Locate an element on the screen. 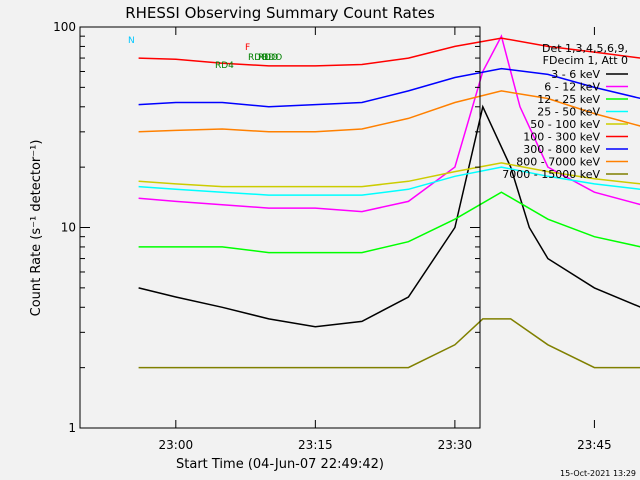 The image size is (640, 480). legend-entry-8: 7000 - 15000 keV is located at coordinates (551, 174).